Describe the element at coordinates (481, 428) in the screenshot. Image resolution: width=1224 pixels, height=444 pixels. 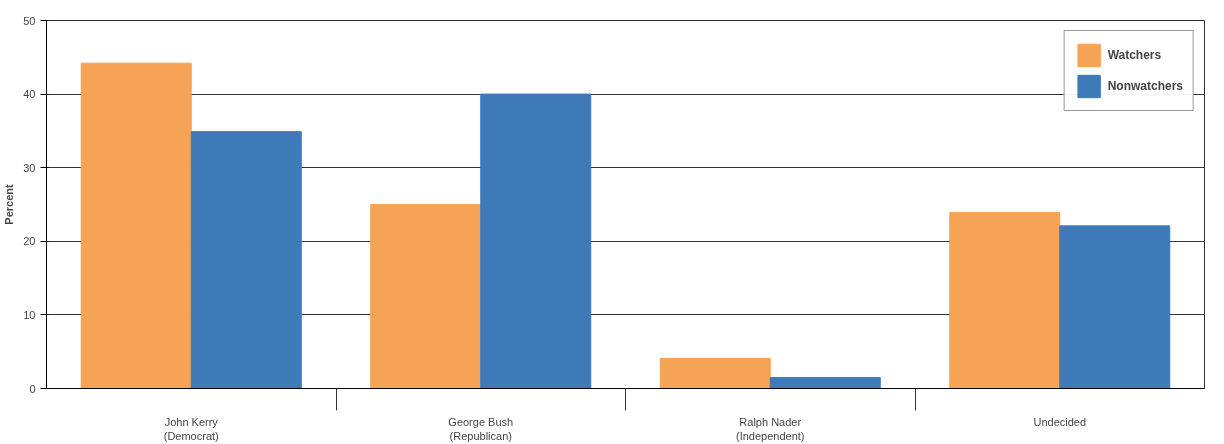
I see `x-tick-label: George Bush (Republican)` at that location.